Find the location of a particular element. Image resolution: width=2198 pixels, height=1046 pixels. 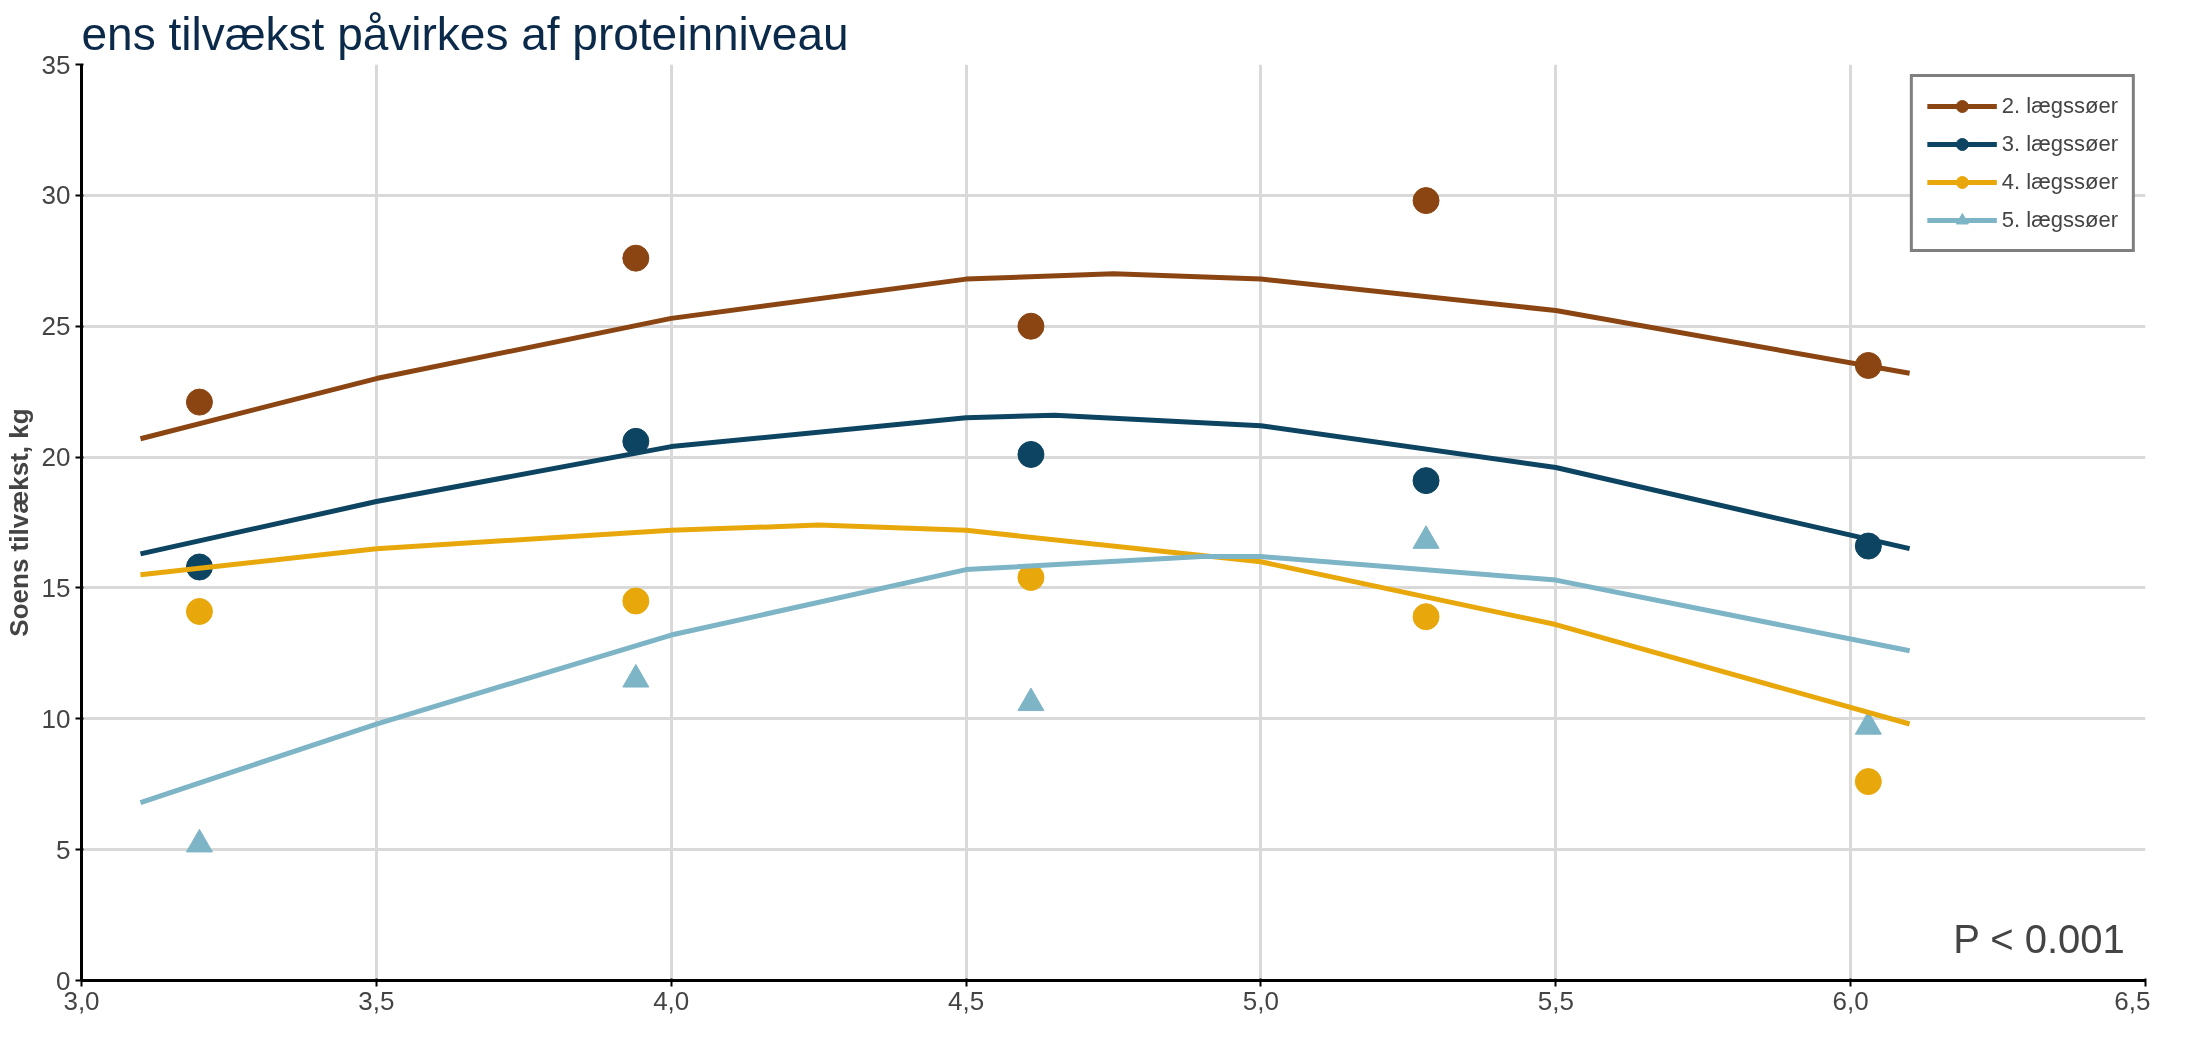

y-tick-label: 25 is located at coordinates (56, 326).